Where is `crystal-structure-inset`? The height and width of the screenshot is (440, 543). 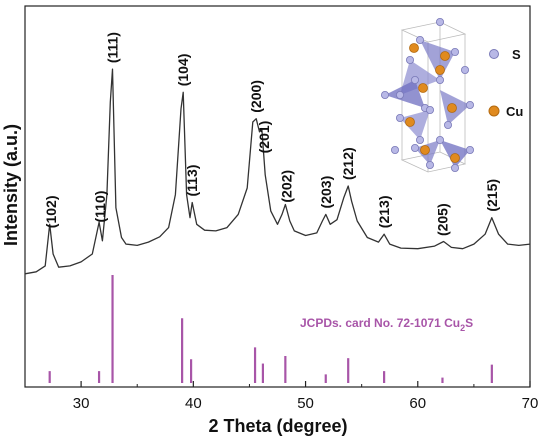 crystal-structure-inset is located at coordinates (427, 95).